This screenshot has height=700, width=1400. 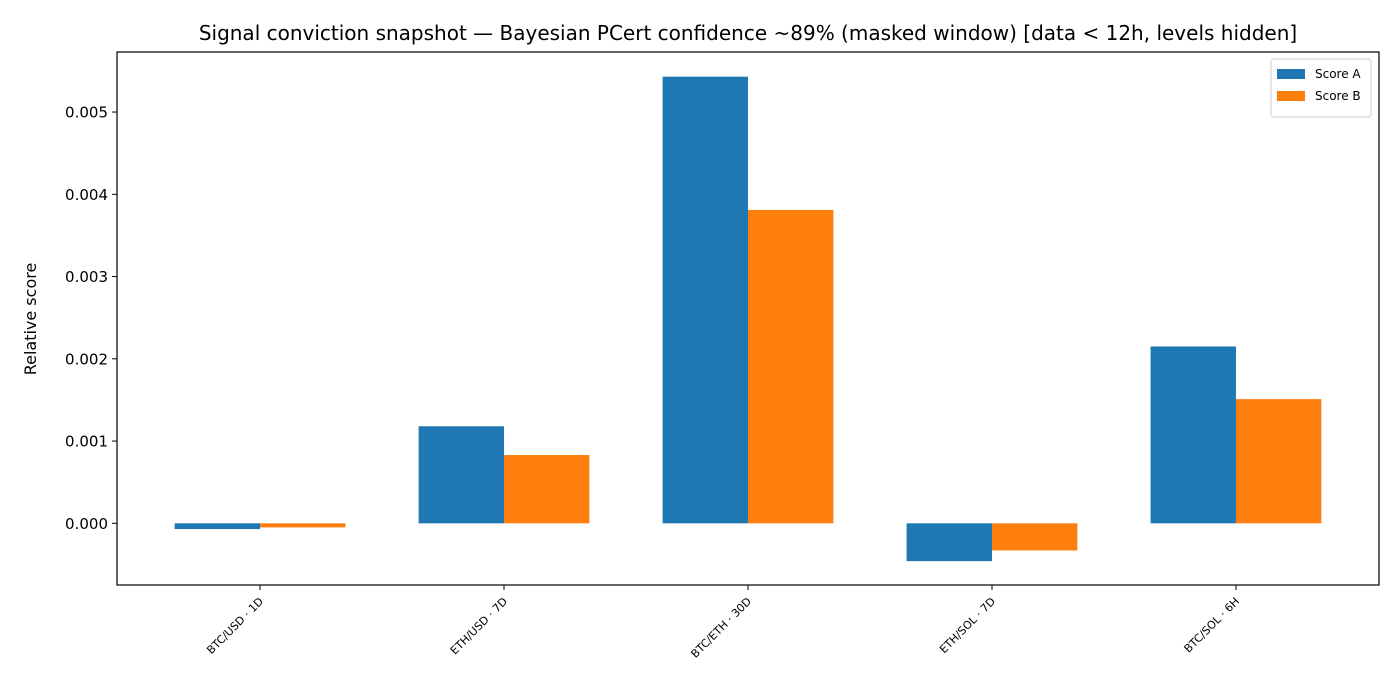 I want to click on legend-label: Score B, so click(x=1338, y=96).